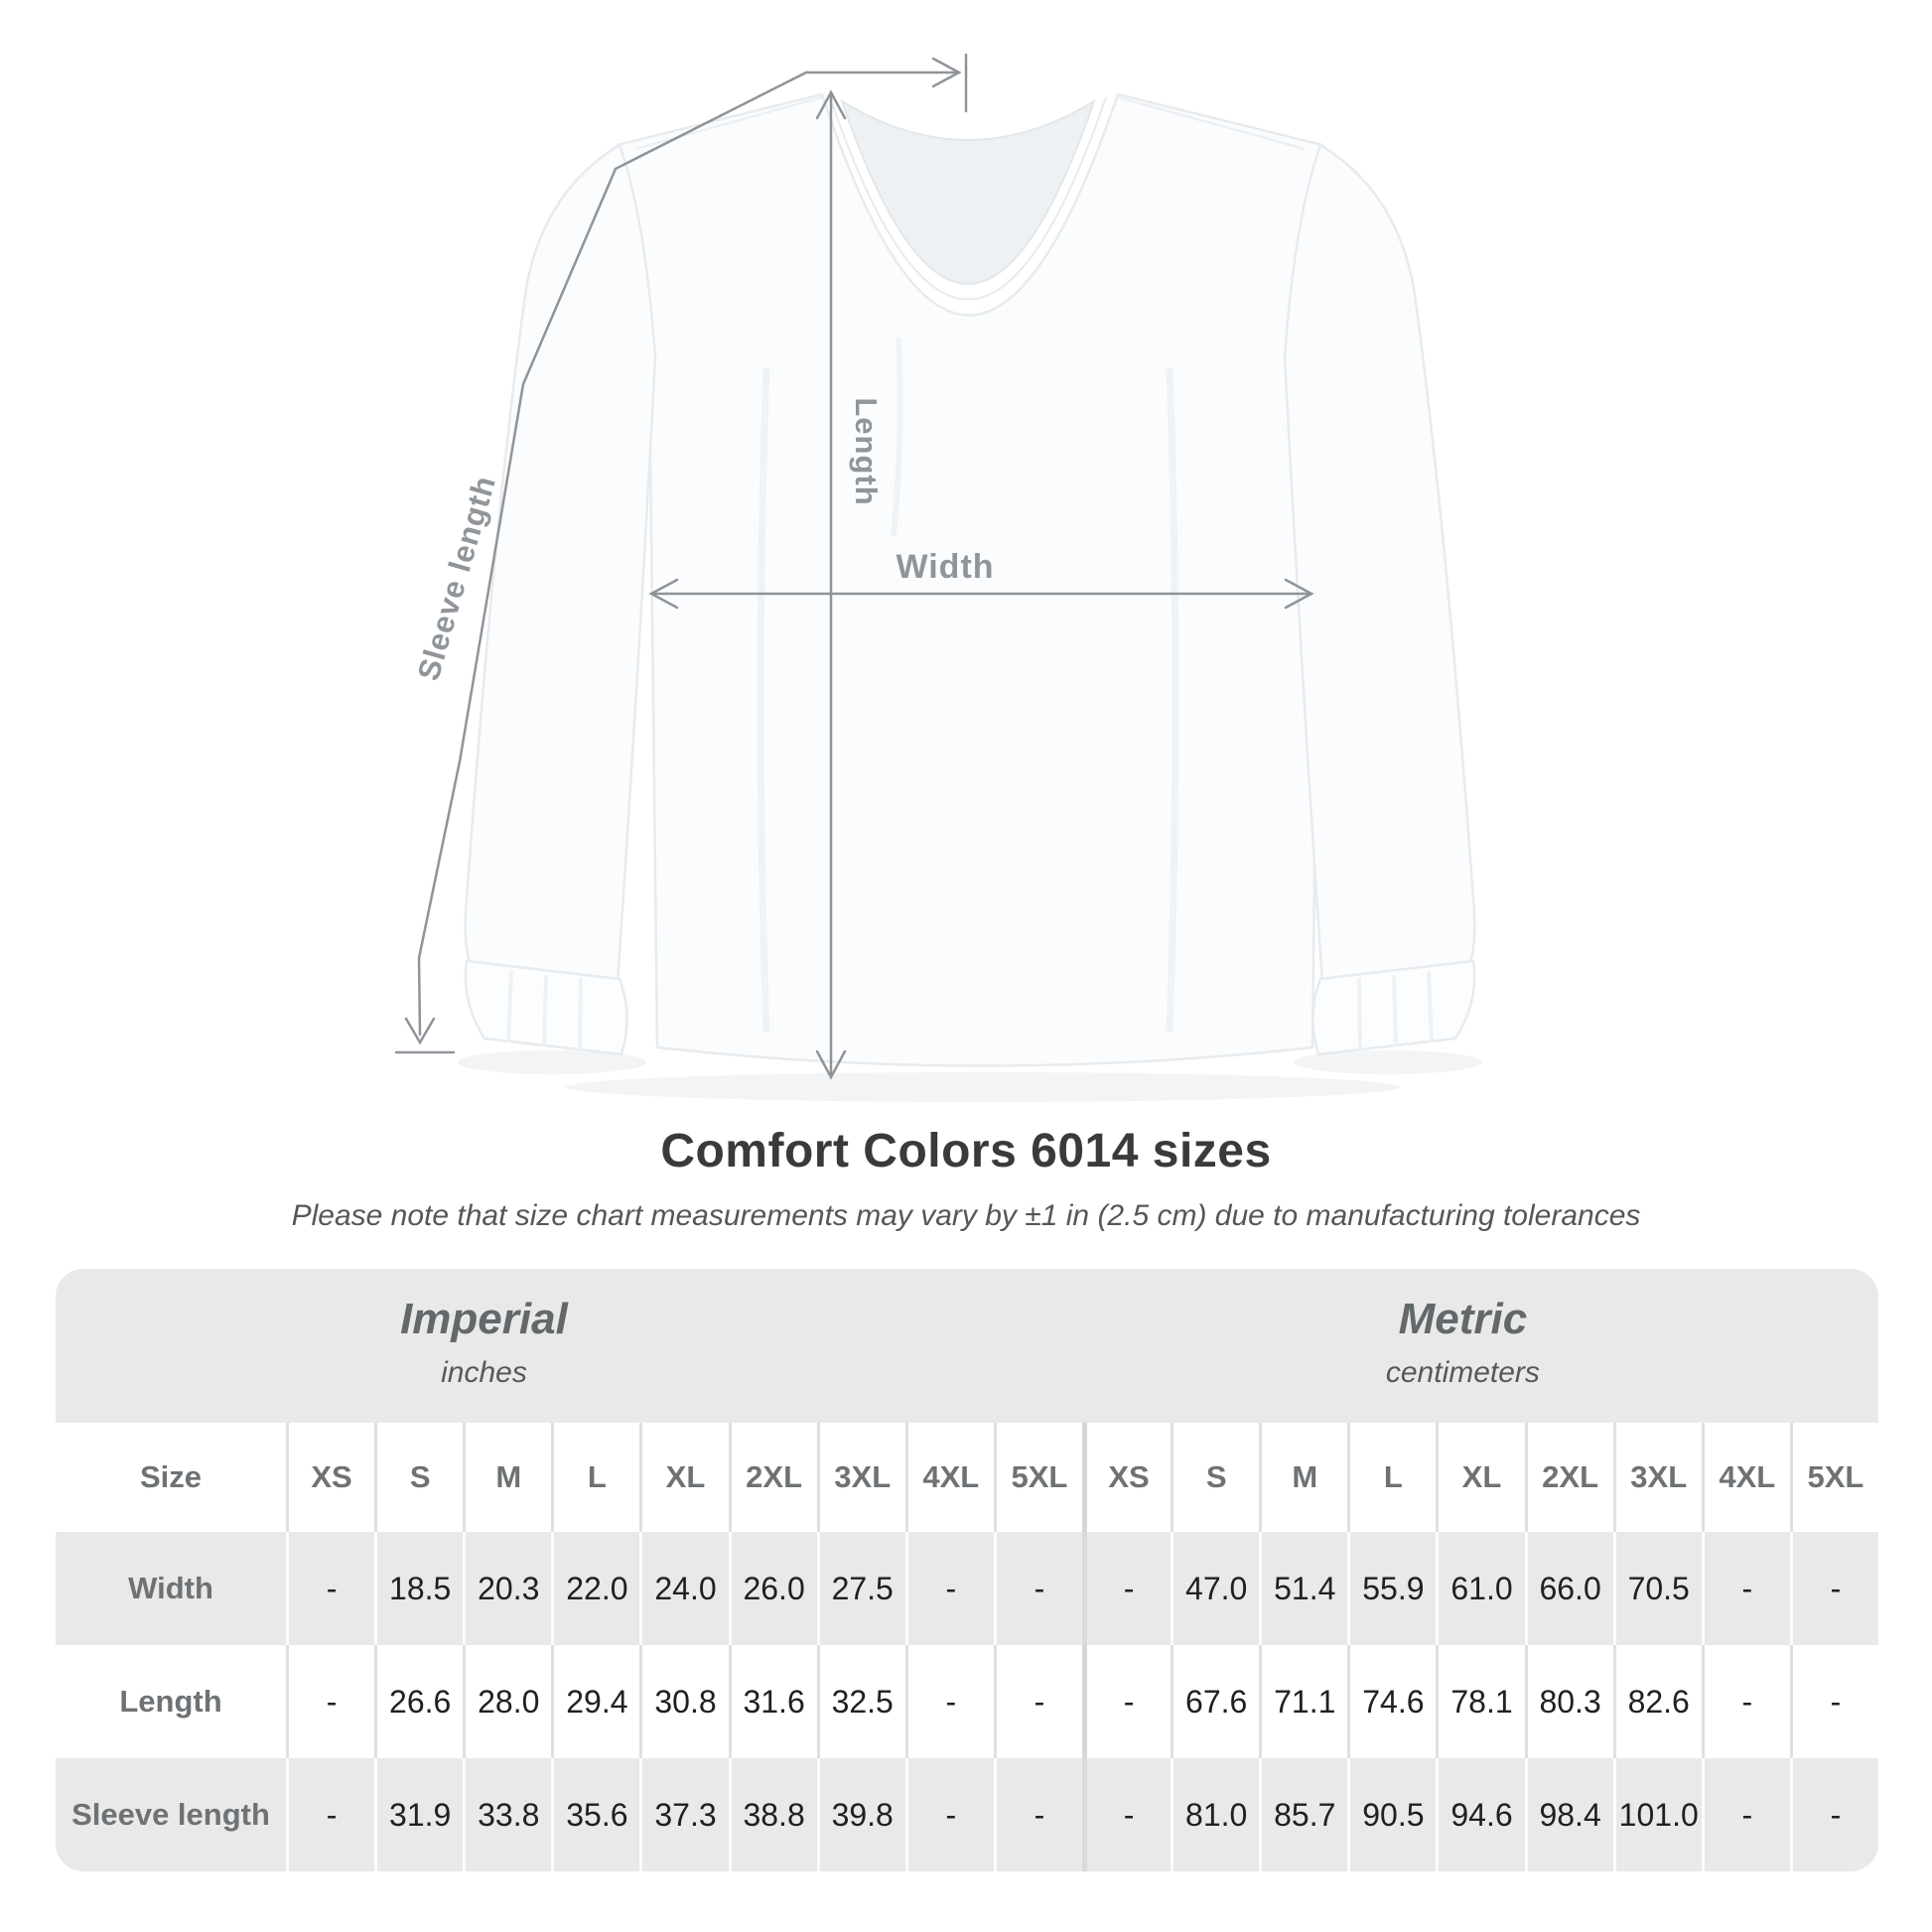  Describe the element at coordinates (897, 437) in the screenshot. I see `crease-chest` at that location.